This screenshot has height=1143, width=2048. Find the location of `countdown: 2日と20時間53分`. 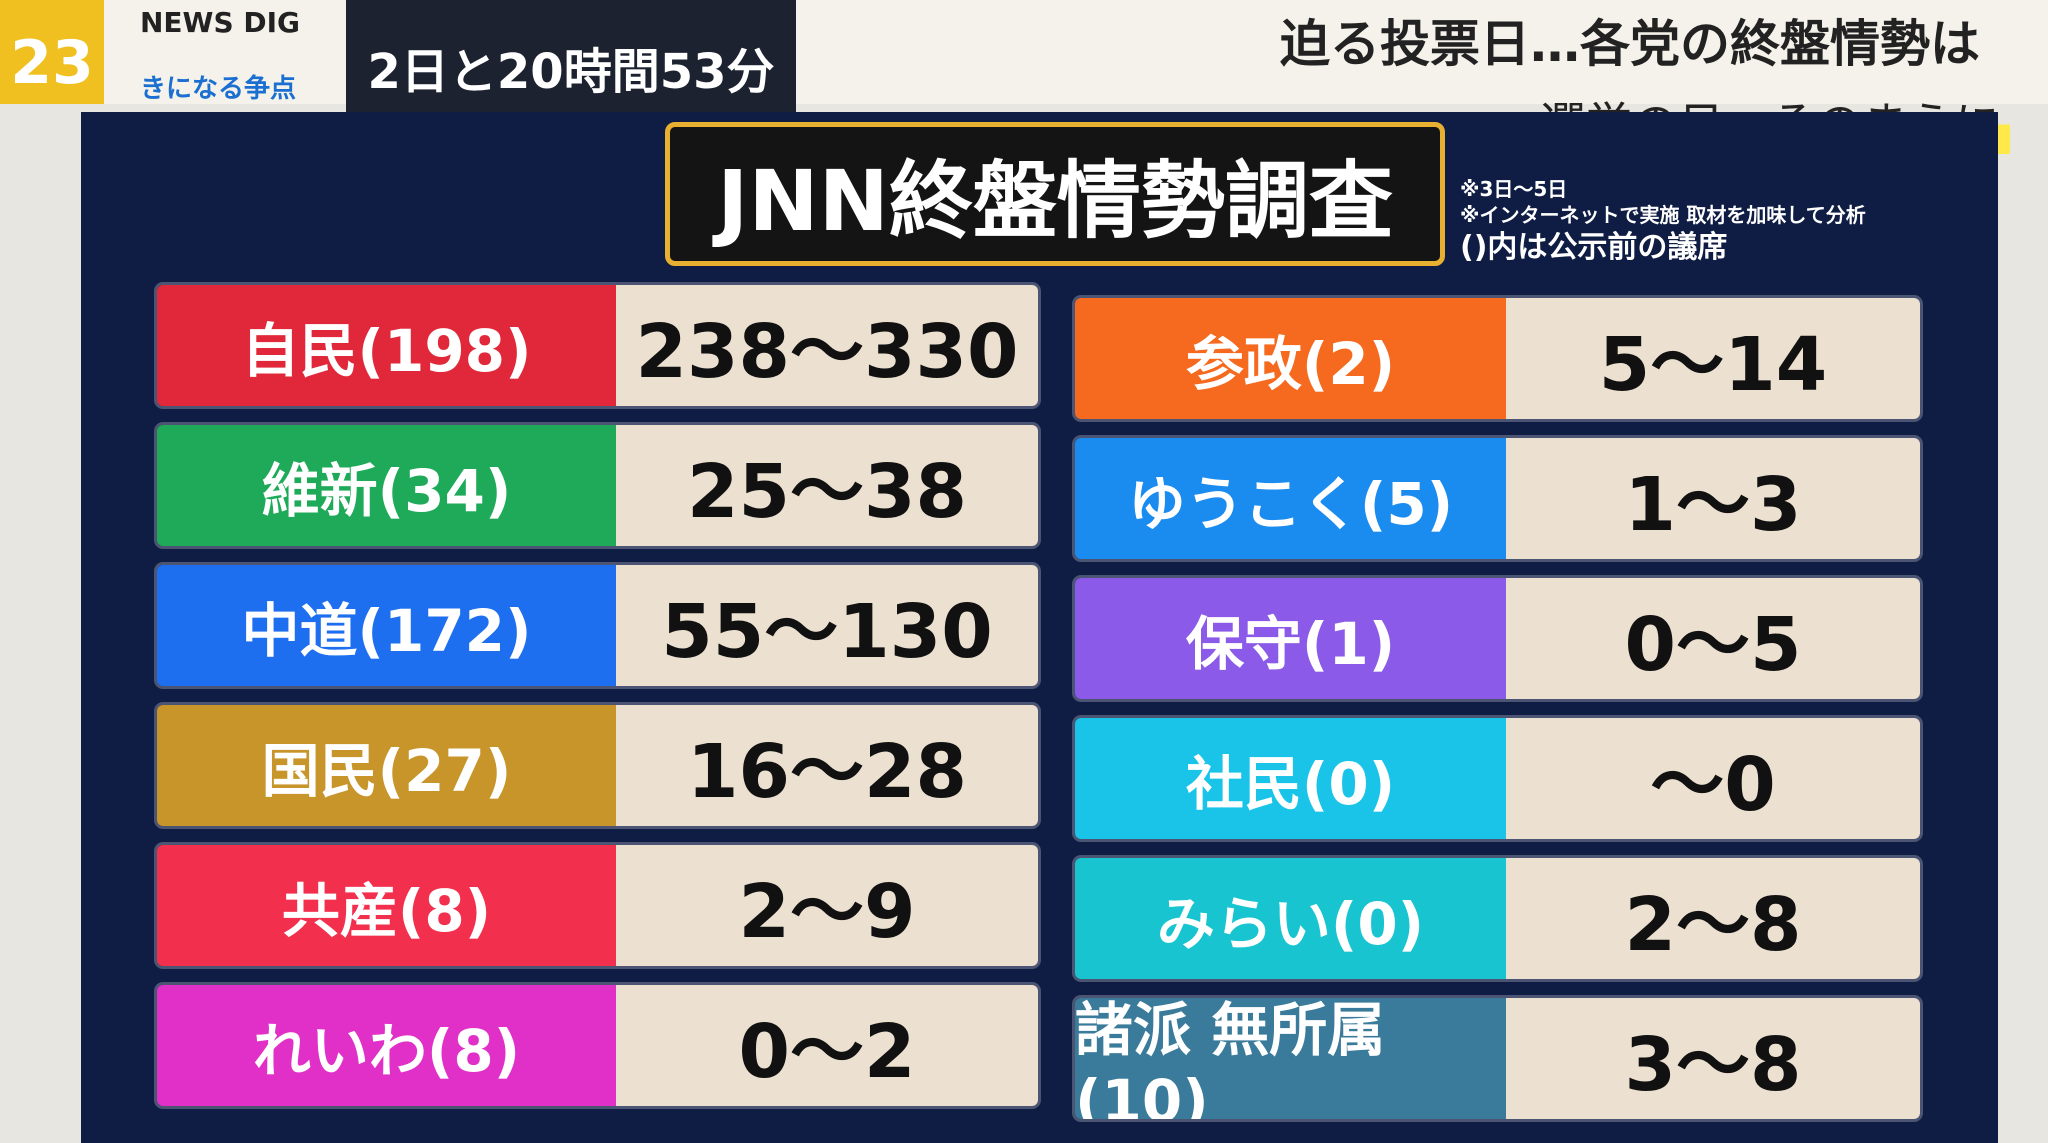

countdown: 2日と20時間53分 is located at coordinates (571, 56).